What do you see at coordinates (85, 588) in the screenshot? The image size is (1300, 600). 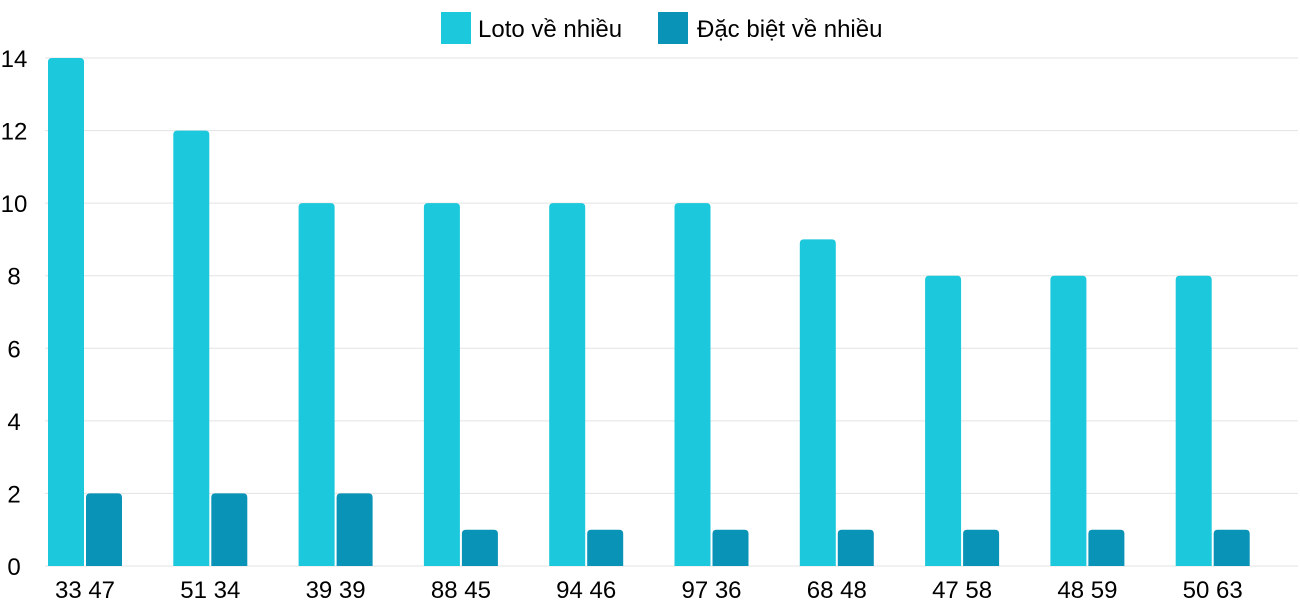 I see `x-tick-label: 33 47` at bounding box center [85, 588].